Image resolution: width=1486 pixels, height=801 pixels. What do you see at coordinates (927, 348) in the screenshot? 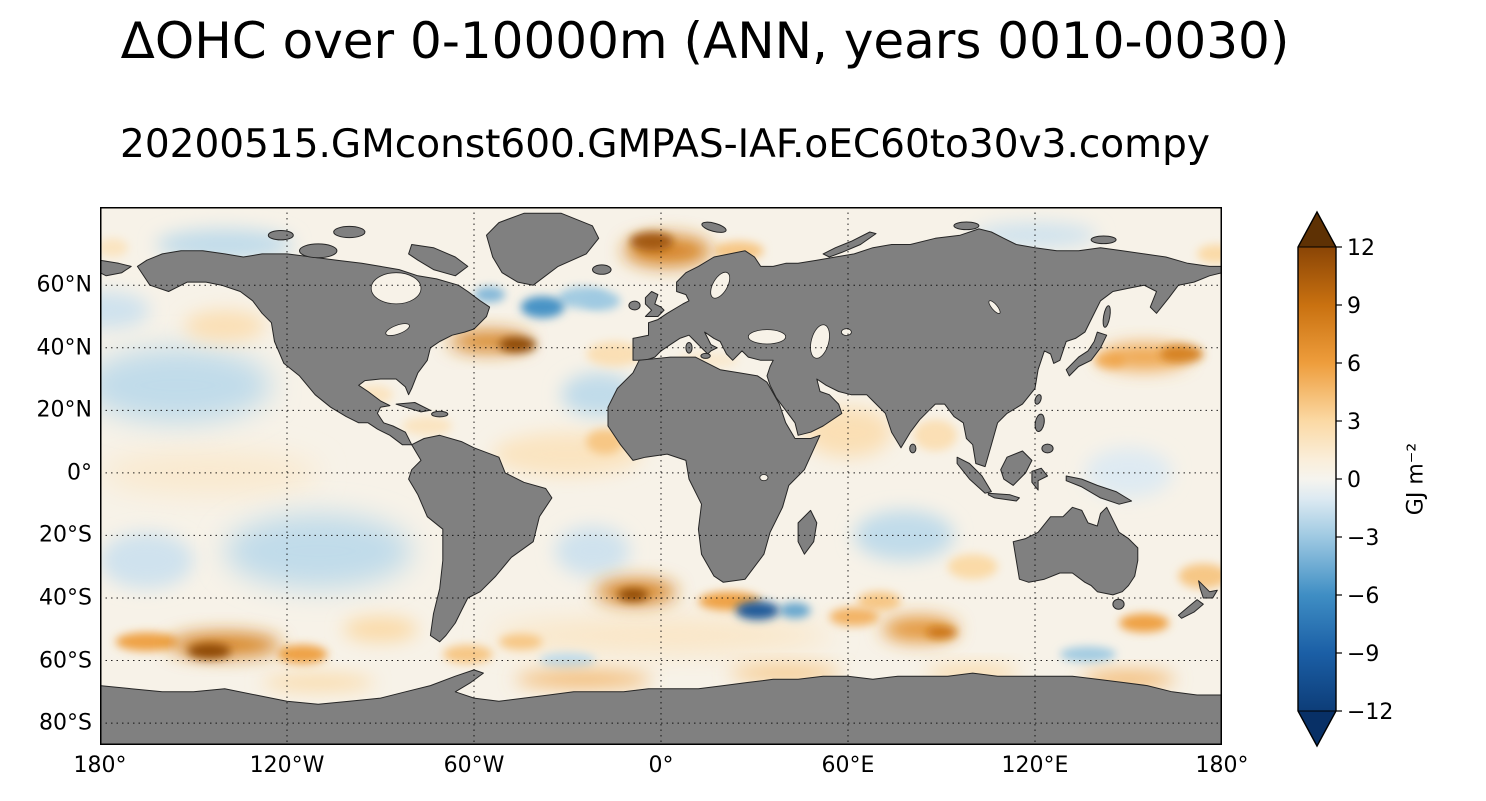
I see `landmass-eurasia` at bounding box center [927, 348].